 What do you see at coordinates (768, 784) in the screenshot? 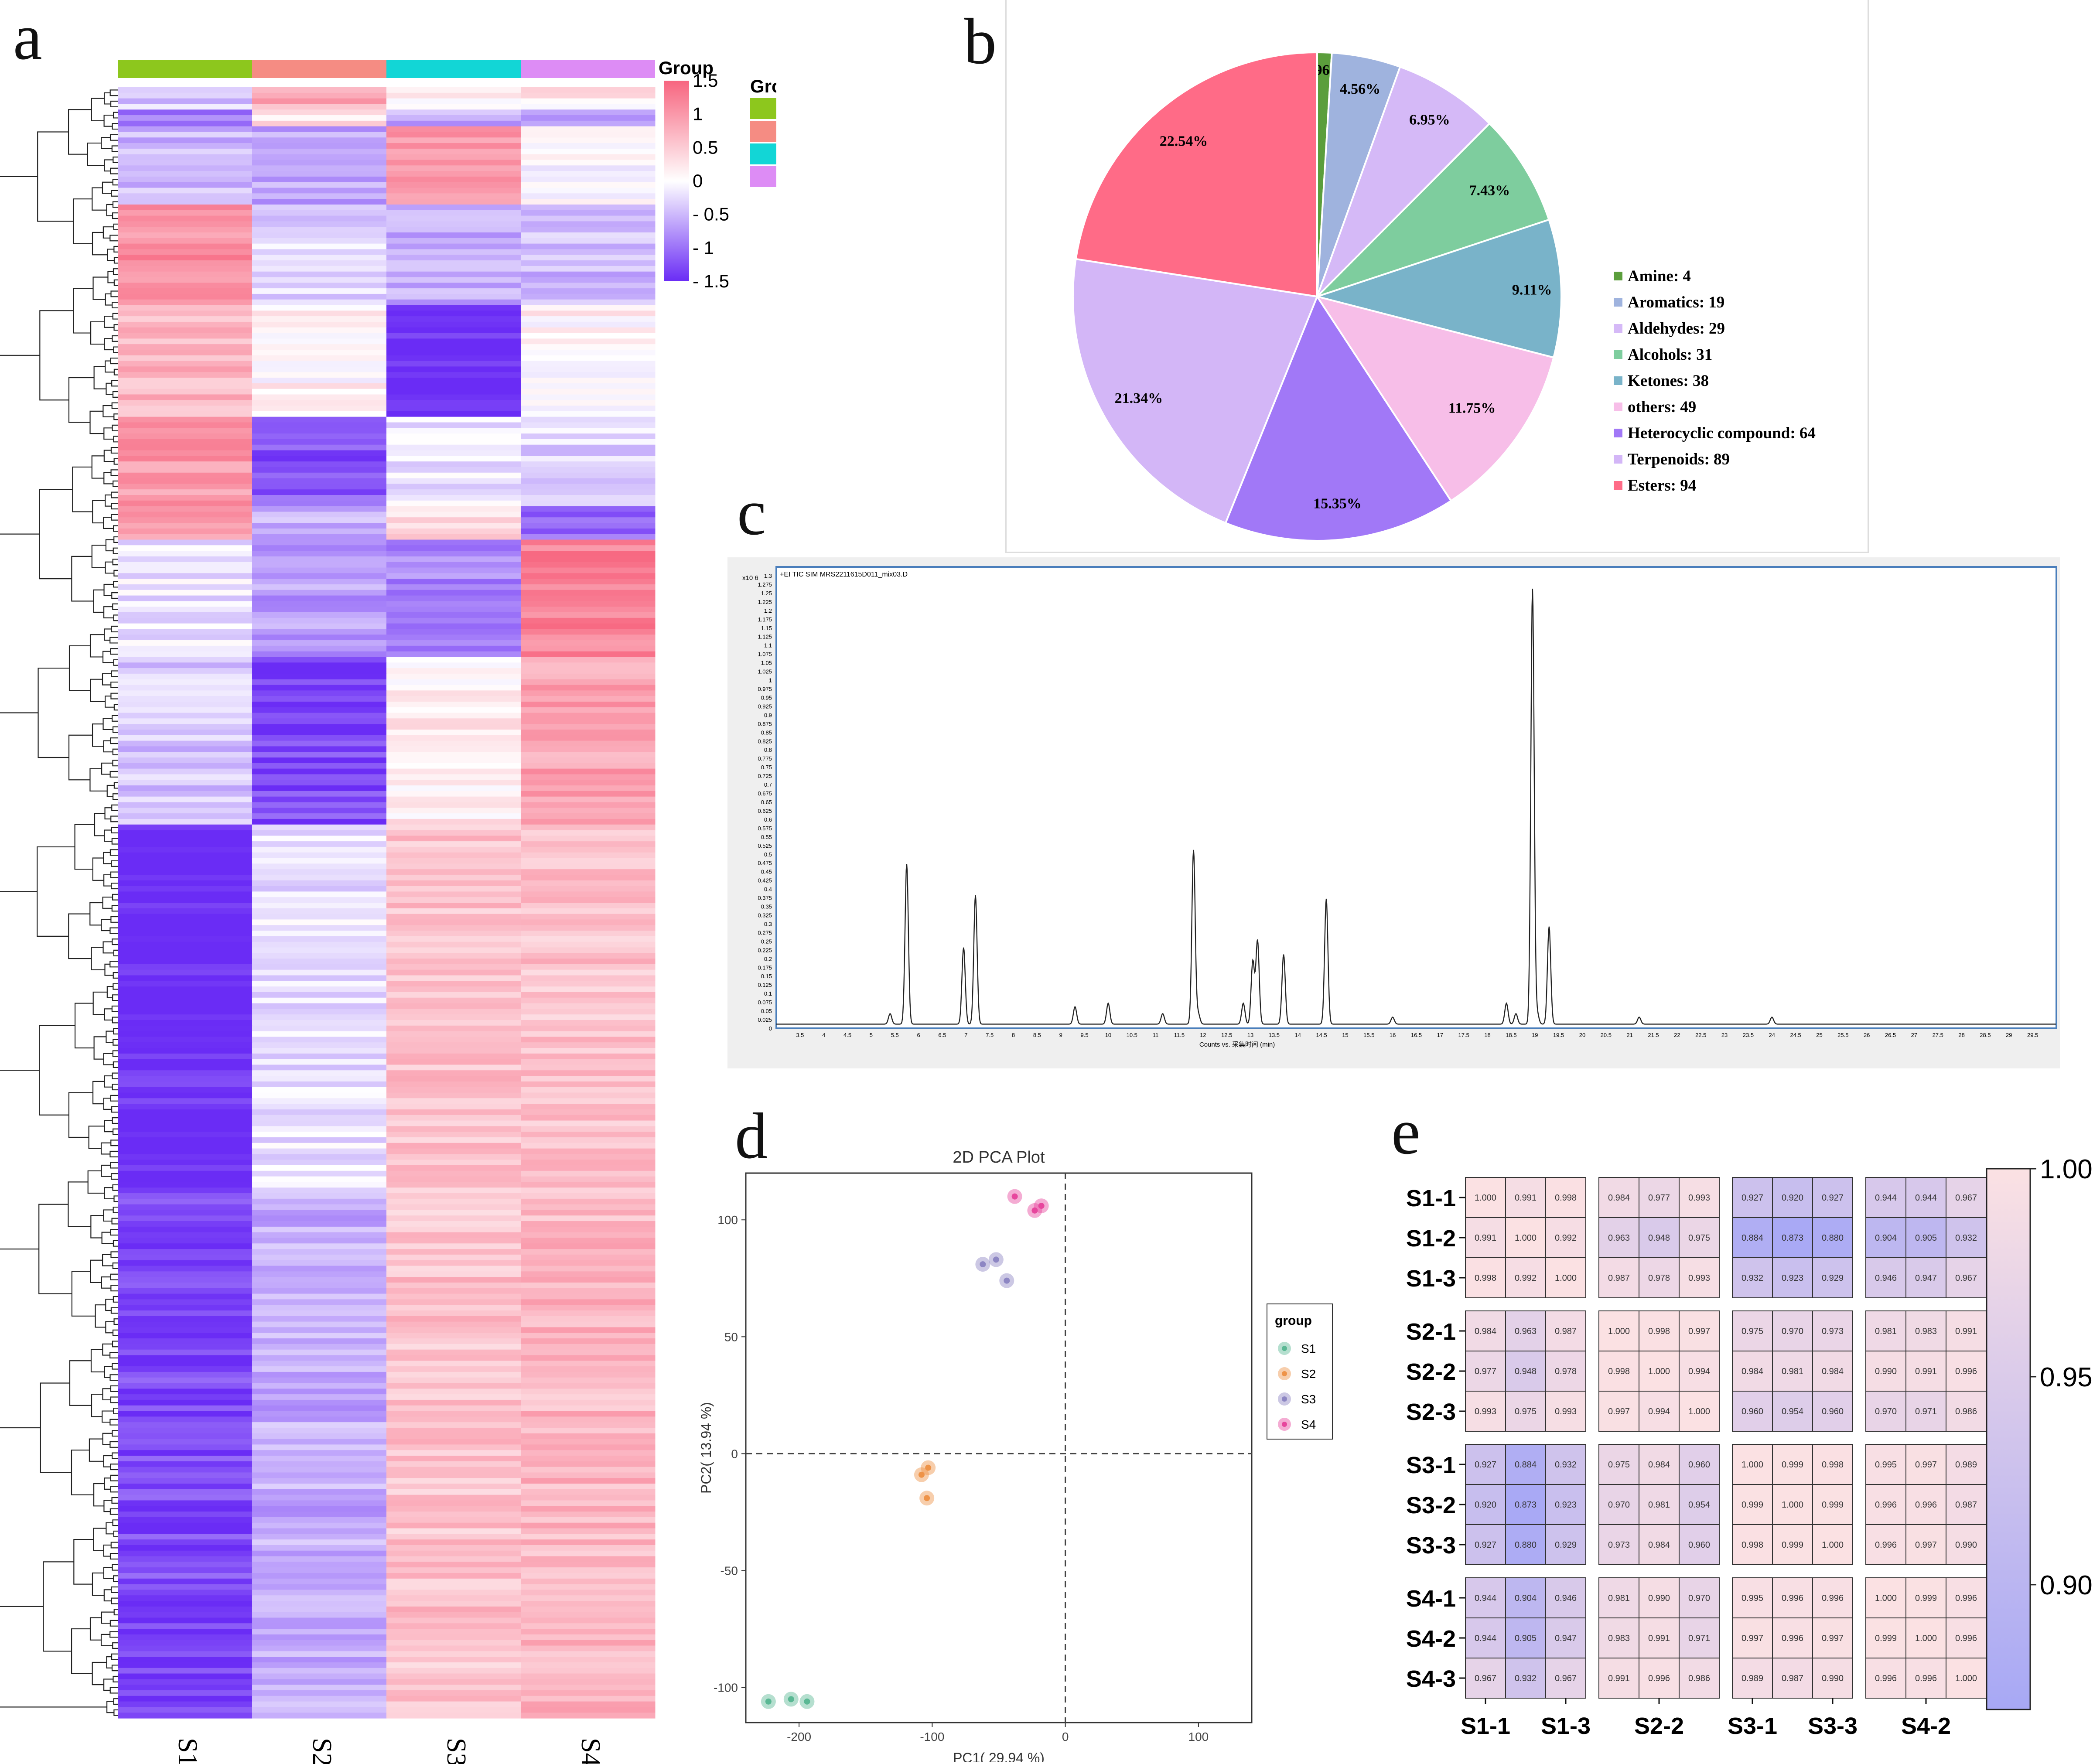
I see `y-tick-label: 0.7` at bounding box center [768, 784].